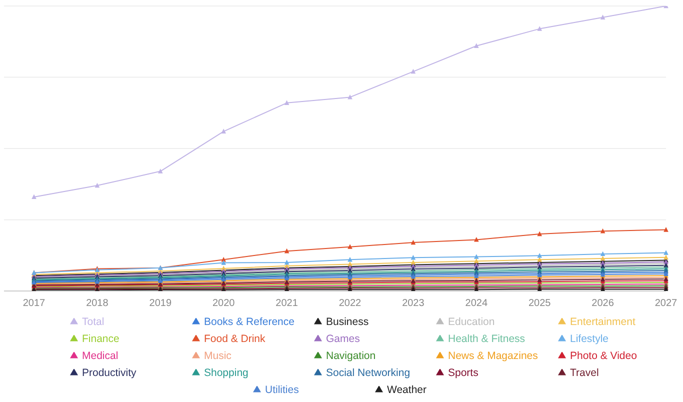 This screenshot has width=683, height=402. What do you see at coordinates (487, 339) in the screenshot?
I see `legend-label: Health & Fitness` at bounding box center [487, 339].